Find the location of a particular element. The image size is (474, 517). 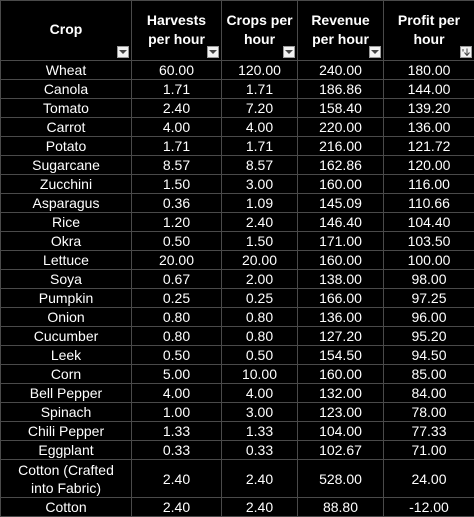

cell-crops-per-hour: 20.00 is located at coordinates (260, 260).